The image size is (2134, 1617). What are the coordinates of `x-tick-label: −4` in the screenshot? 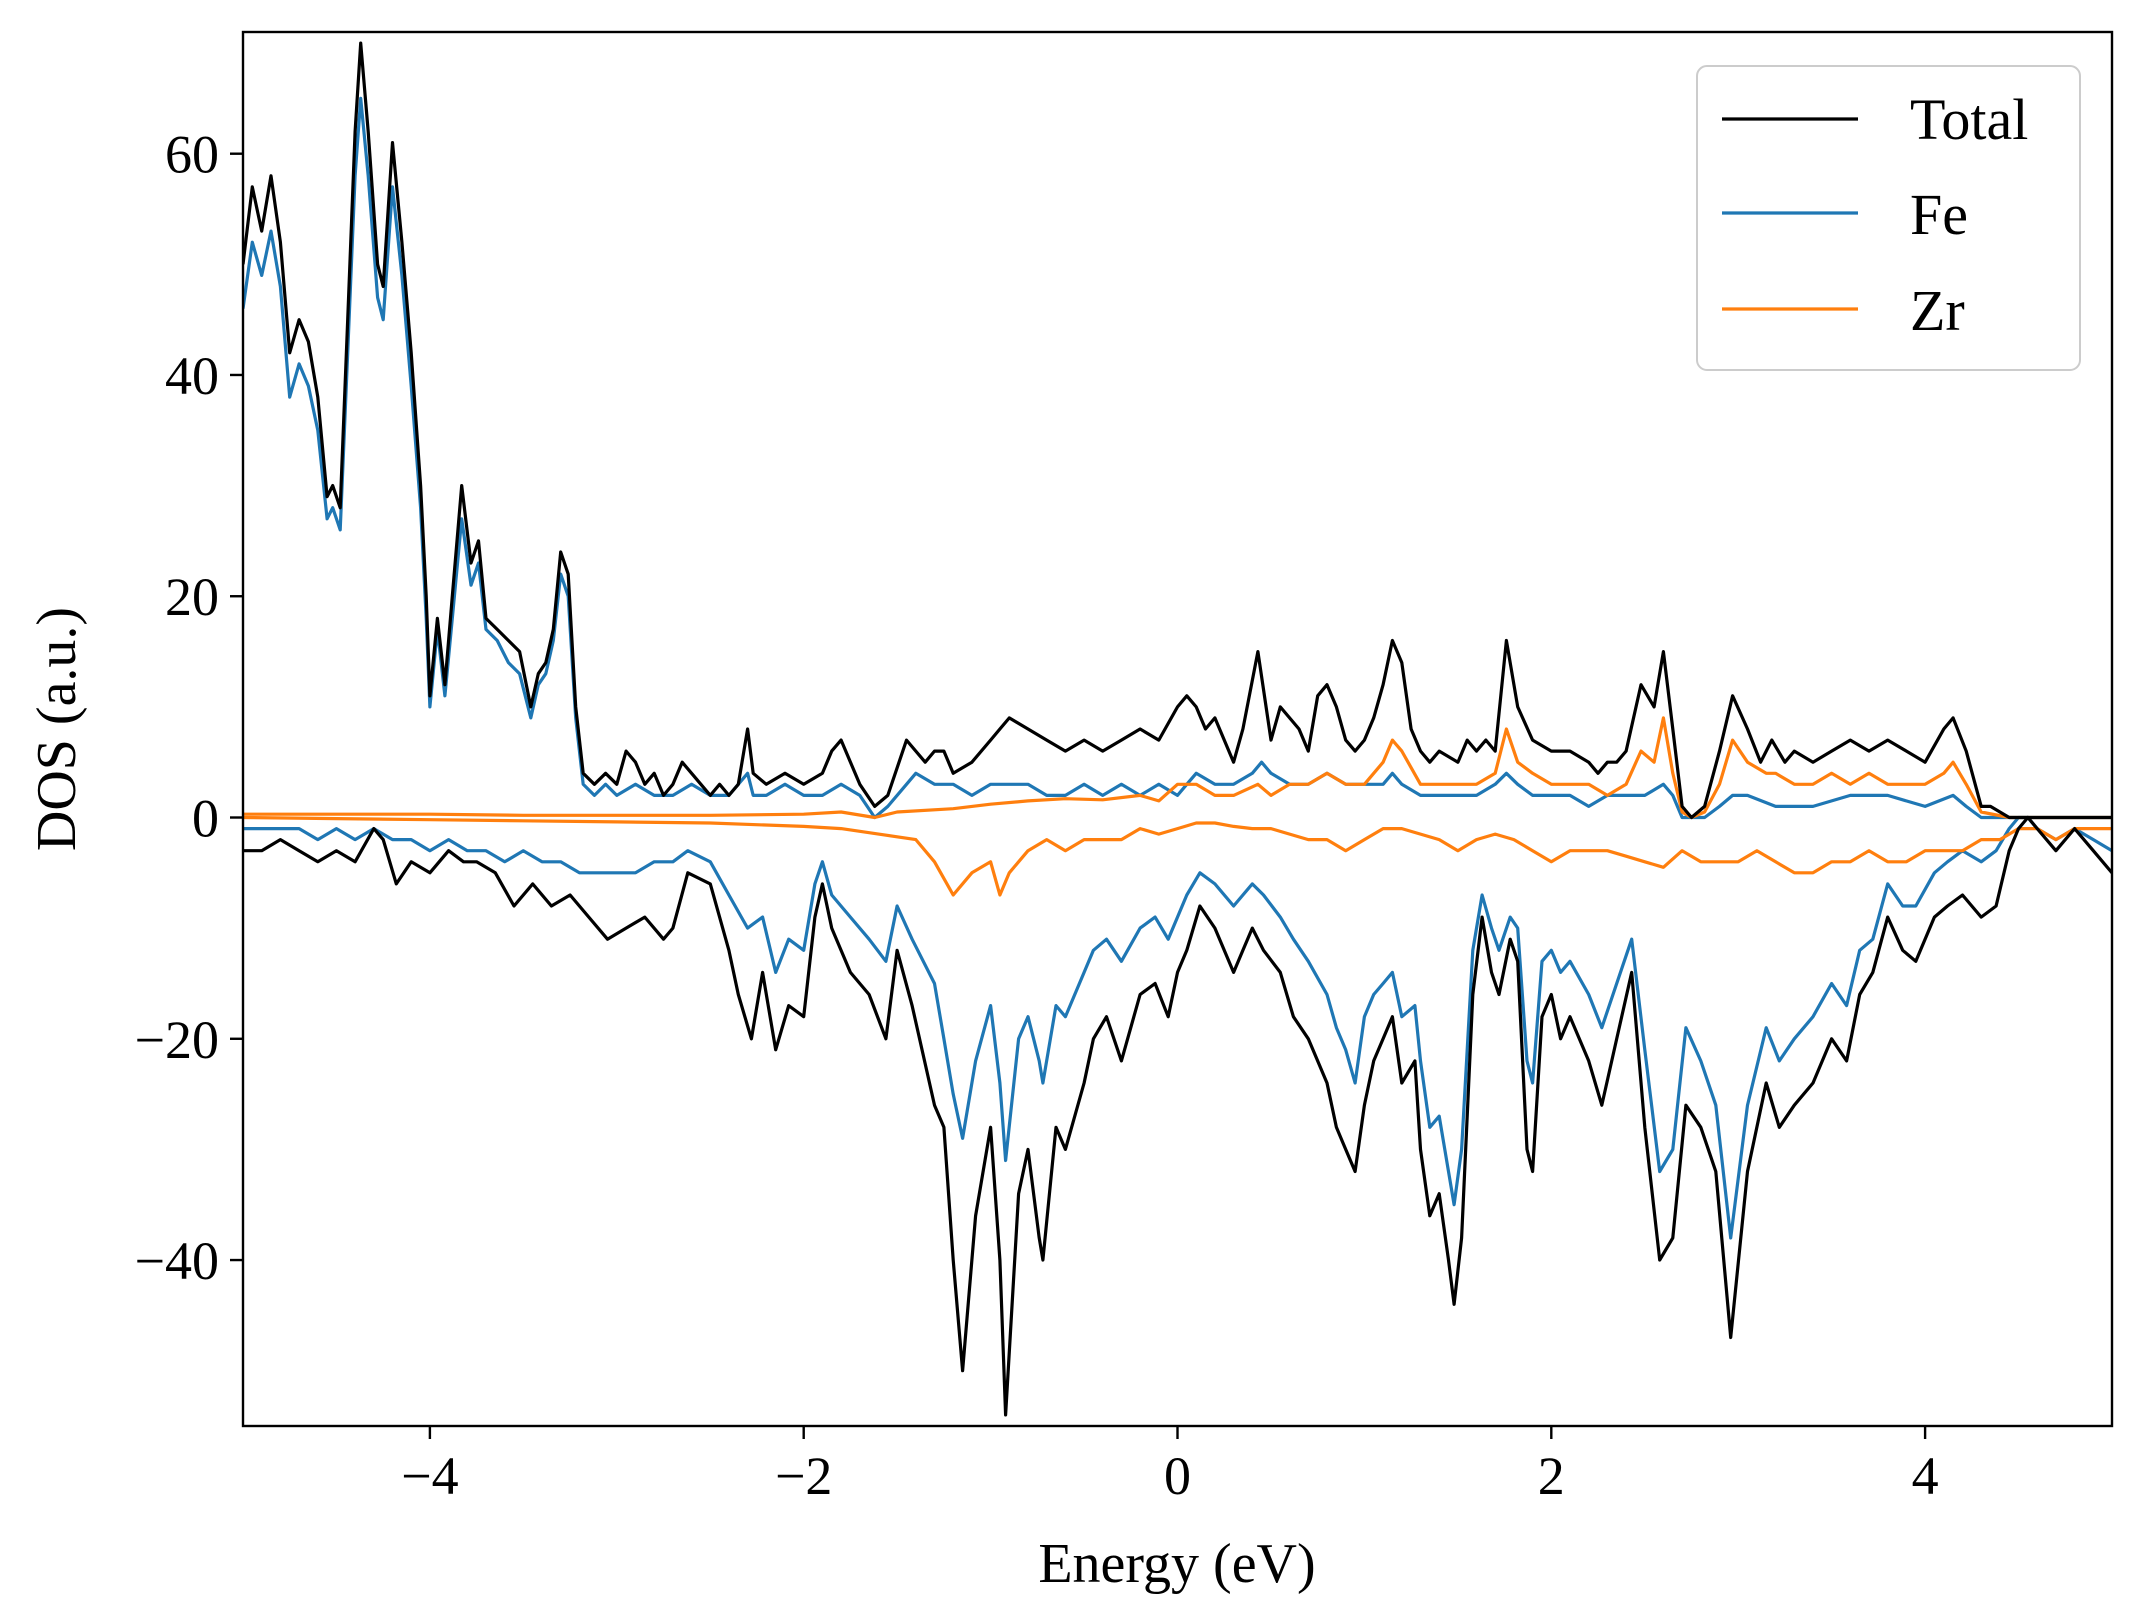 It's located at (429, 1476).